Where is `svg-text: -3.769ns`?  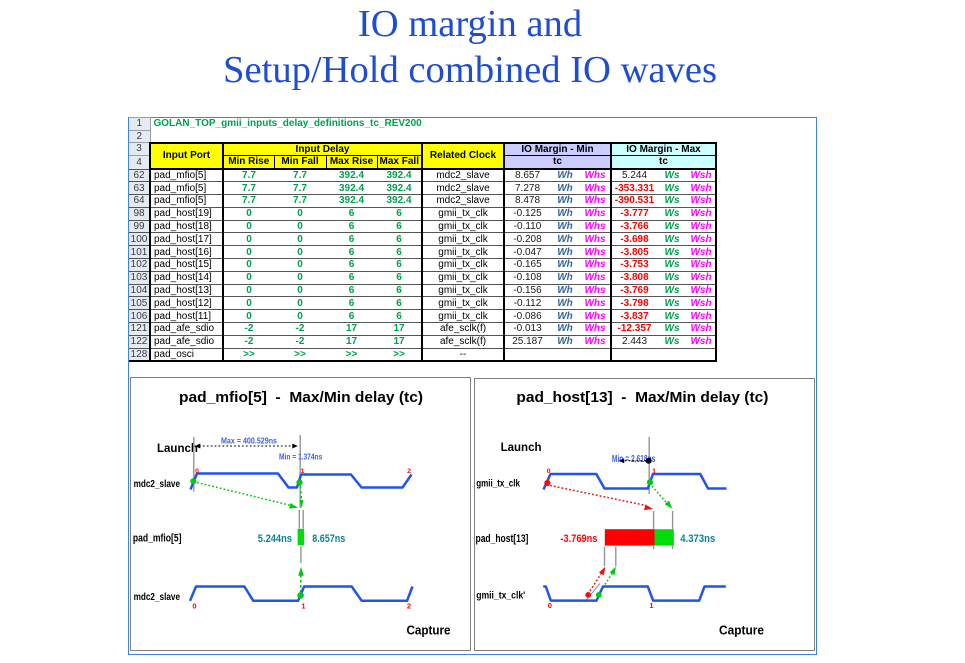 svg-text: -3.769ns is located at coordinates (578, 539).